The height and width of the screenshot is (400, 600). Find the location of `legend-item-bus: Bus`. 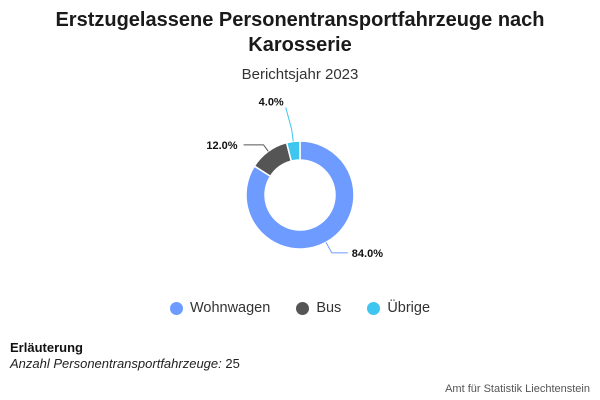

legend-item-bus: Bus is located at coordinates (318, 308).